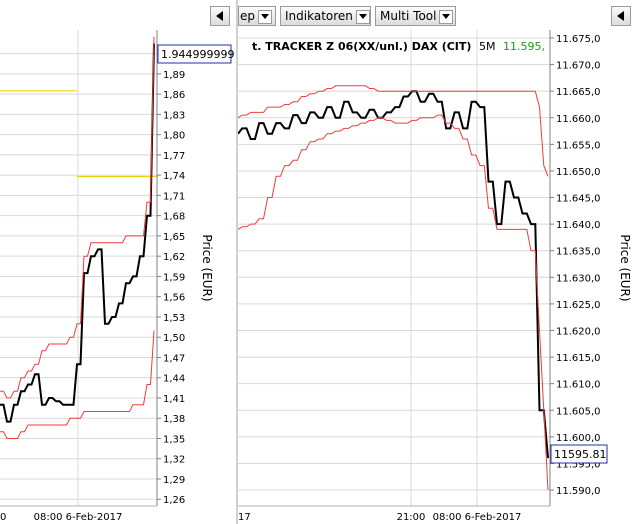 This screenshot has width=636, height=524. What do you see at coordinates (174, 136) in the screenshot?
I see `y-tick-label-0-4: 1,80` at bounding box center [174, 136].